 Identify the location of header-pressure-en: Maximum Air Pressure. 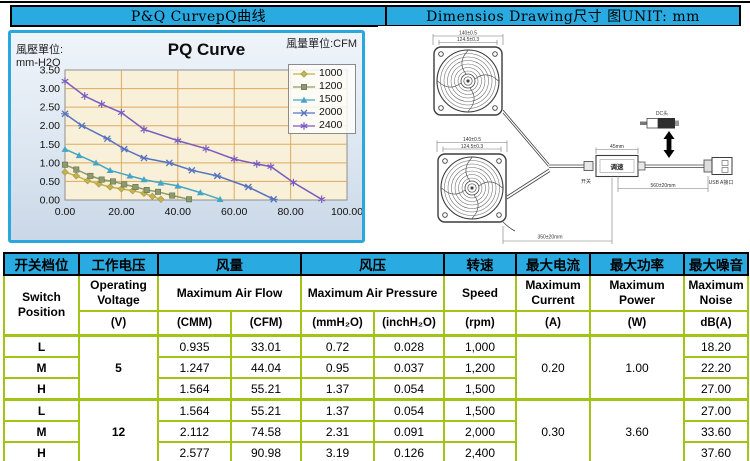
(372, 293).